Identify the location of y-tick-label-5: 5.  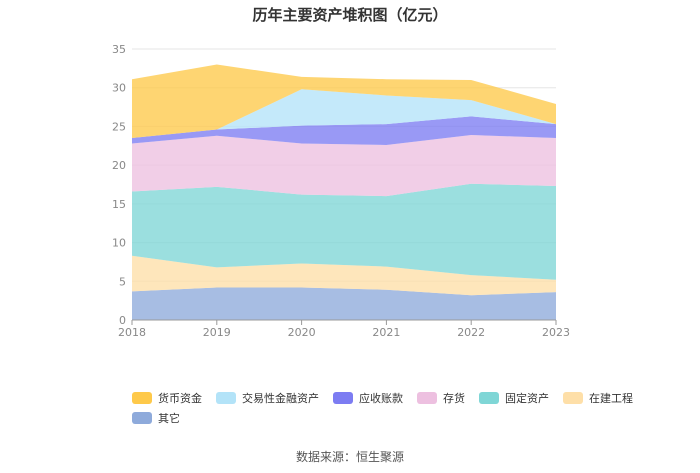
(122, 281).